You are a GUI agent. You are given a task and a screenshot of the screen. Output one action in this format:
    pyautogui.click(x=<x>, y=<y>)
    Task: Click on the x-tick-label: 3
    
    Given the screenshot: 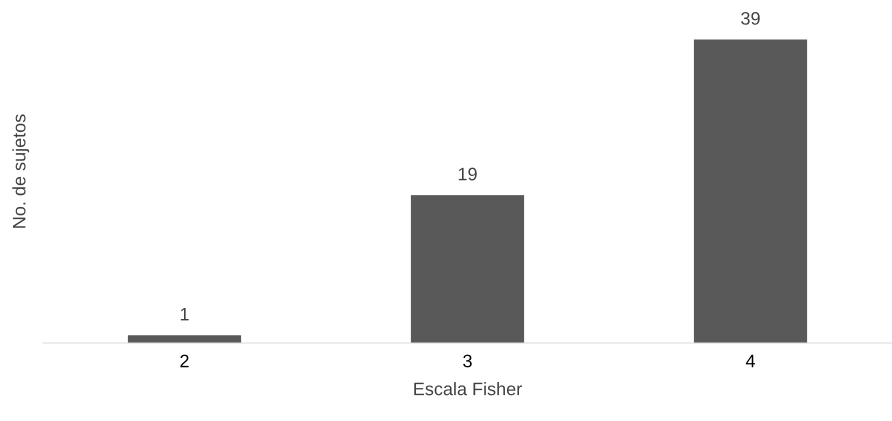 What is the action you would take?
    pyautogui.click(x=467, y=361)
    